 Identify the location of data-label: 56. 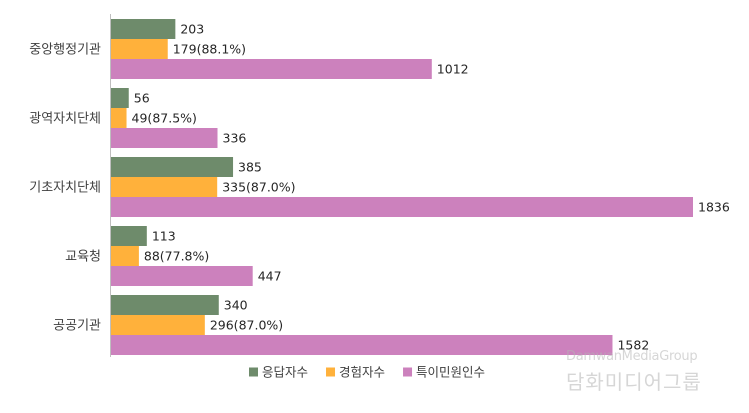
(142, 98).